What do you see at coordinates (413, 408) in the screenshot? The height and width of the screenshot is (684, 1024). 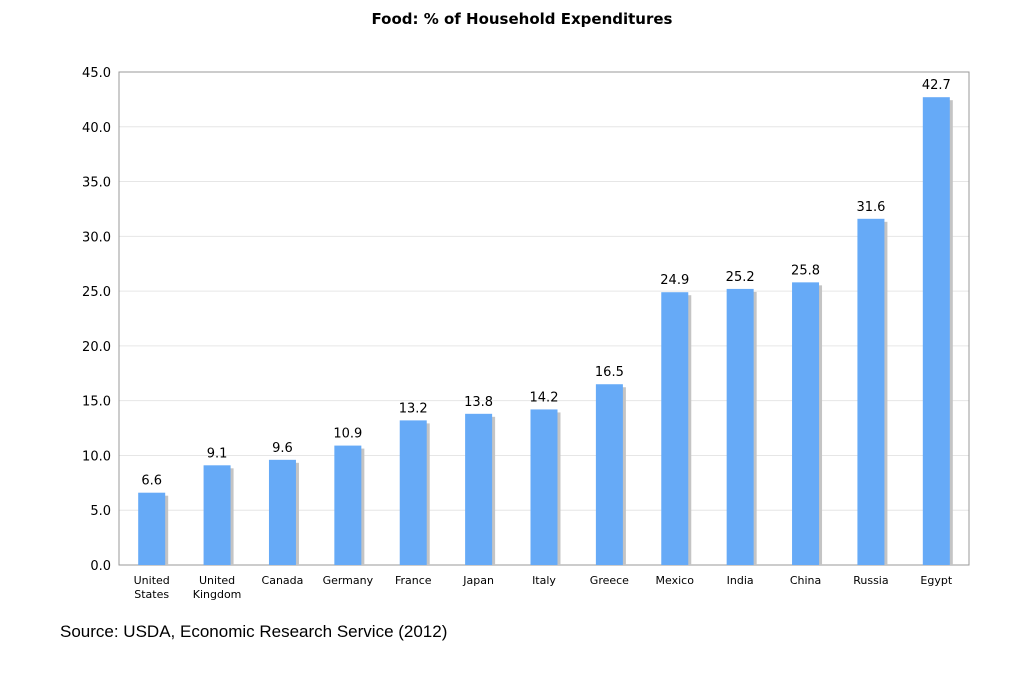 I see `data-label: 13.2` at bounding box center [413, 408].